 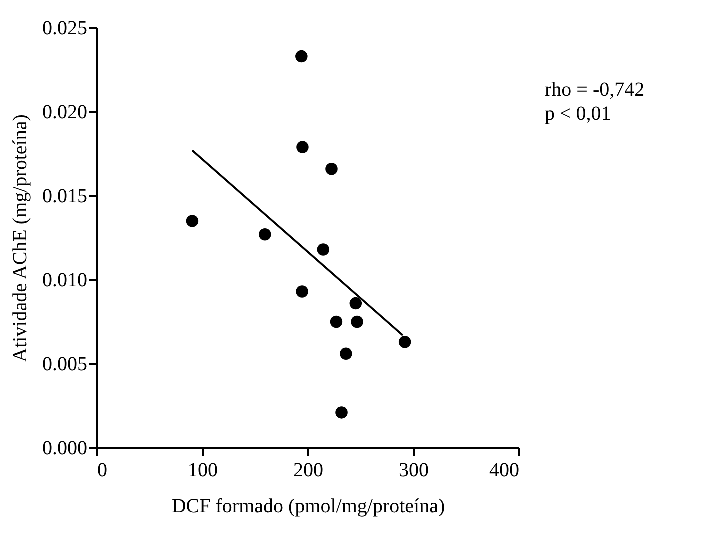 What do you see at coordinates (595, 90) in the screenshot?
I see `text: rho = -0,742` at bounding box center [595, 90].